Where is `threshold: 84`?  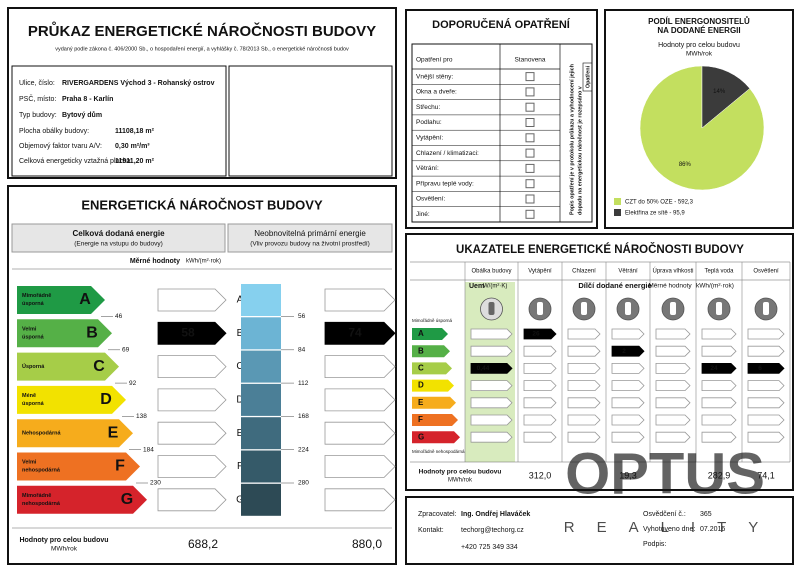
threshold: 84 is located at coordinates (302, 350).